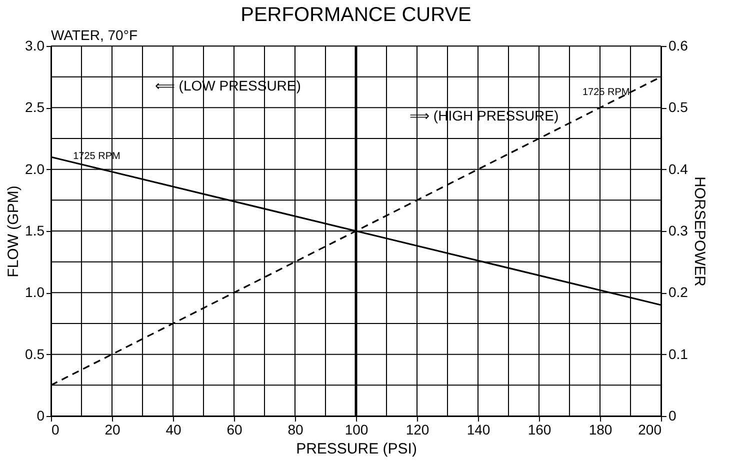 Image resolution: width=744 pixels, height=468 pixels. Describe the element at coordinates (699, 231) in the screenshot. I see `y2-axis-title: HORSEPOWER` at that location.